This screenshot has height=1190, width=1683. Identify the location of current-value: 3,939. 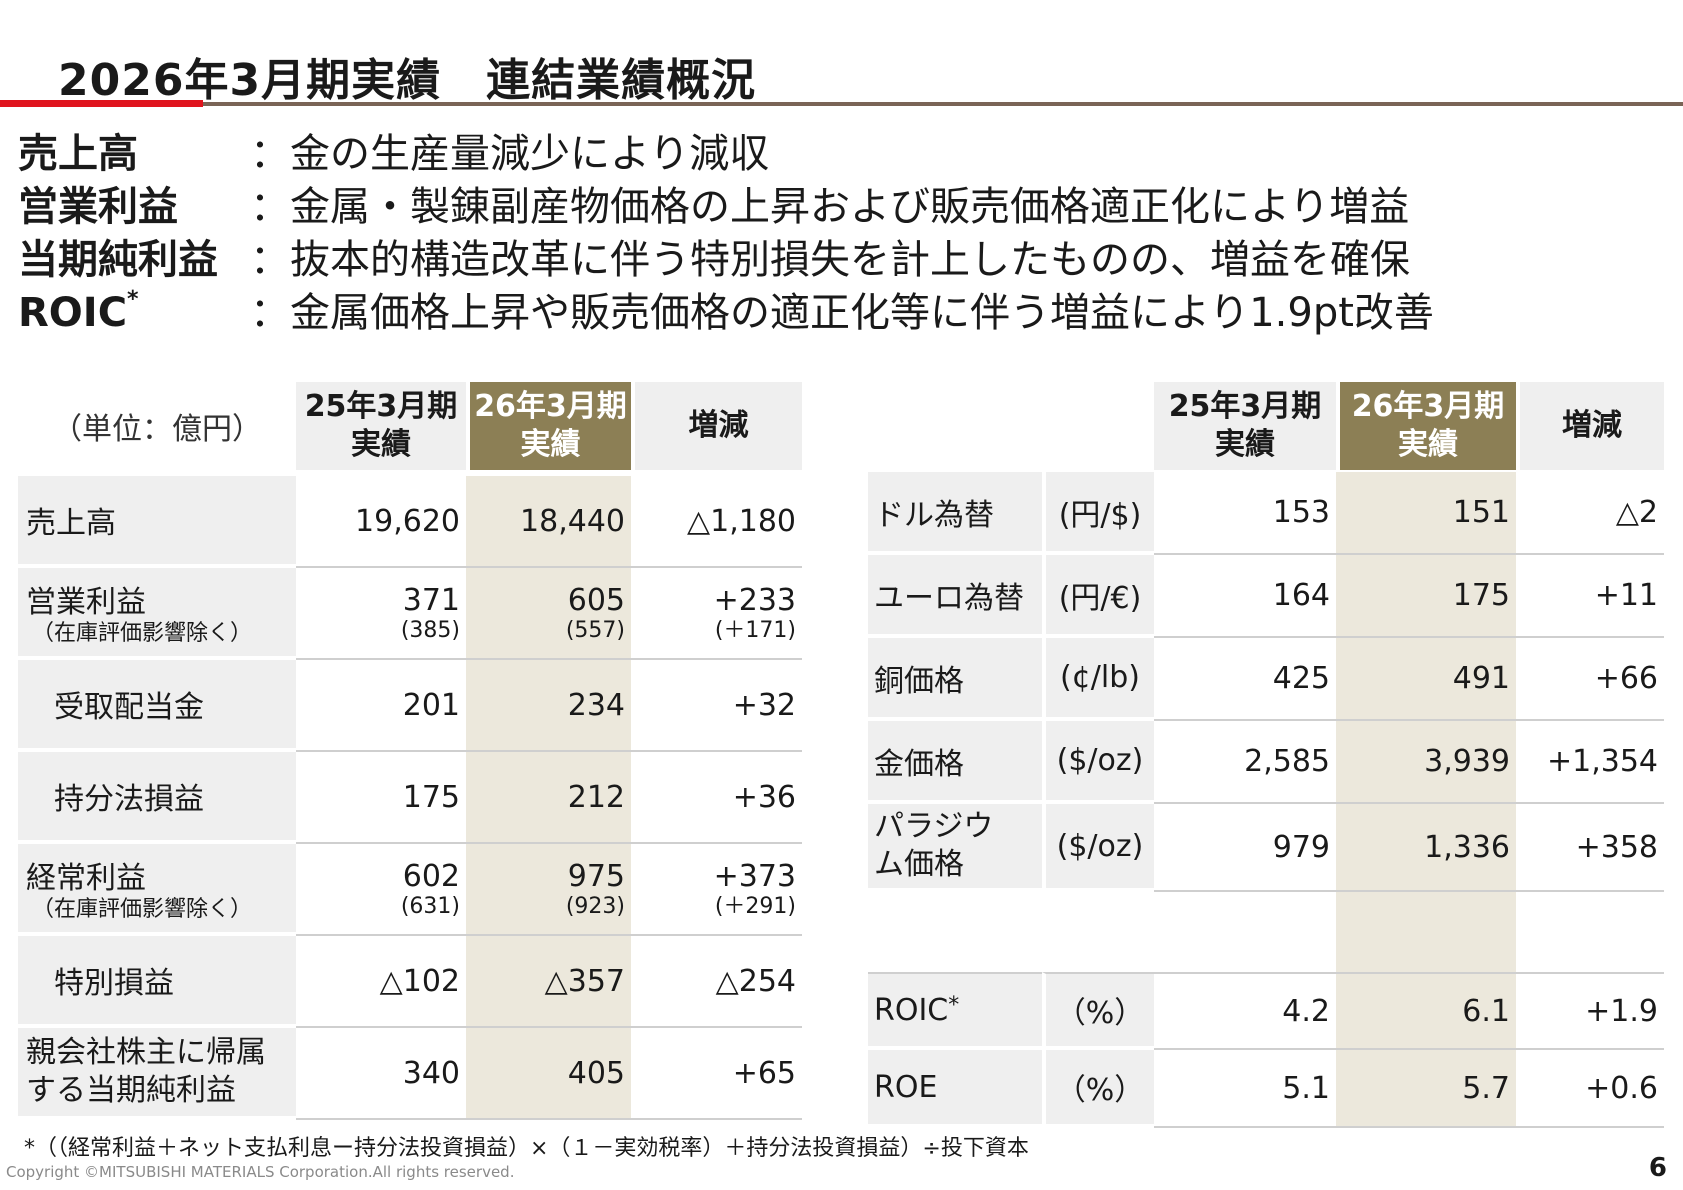
(1426, 762).